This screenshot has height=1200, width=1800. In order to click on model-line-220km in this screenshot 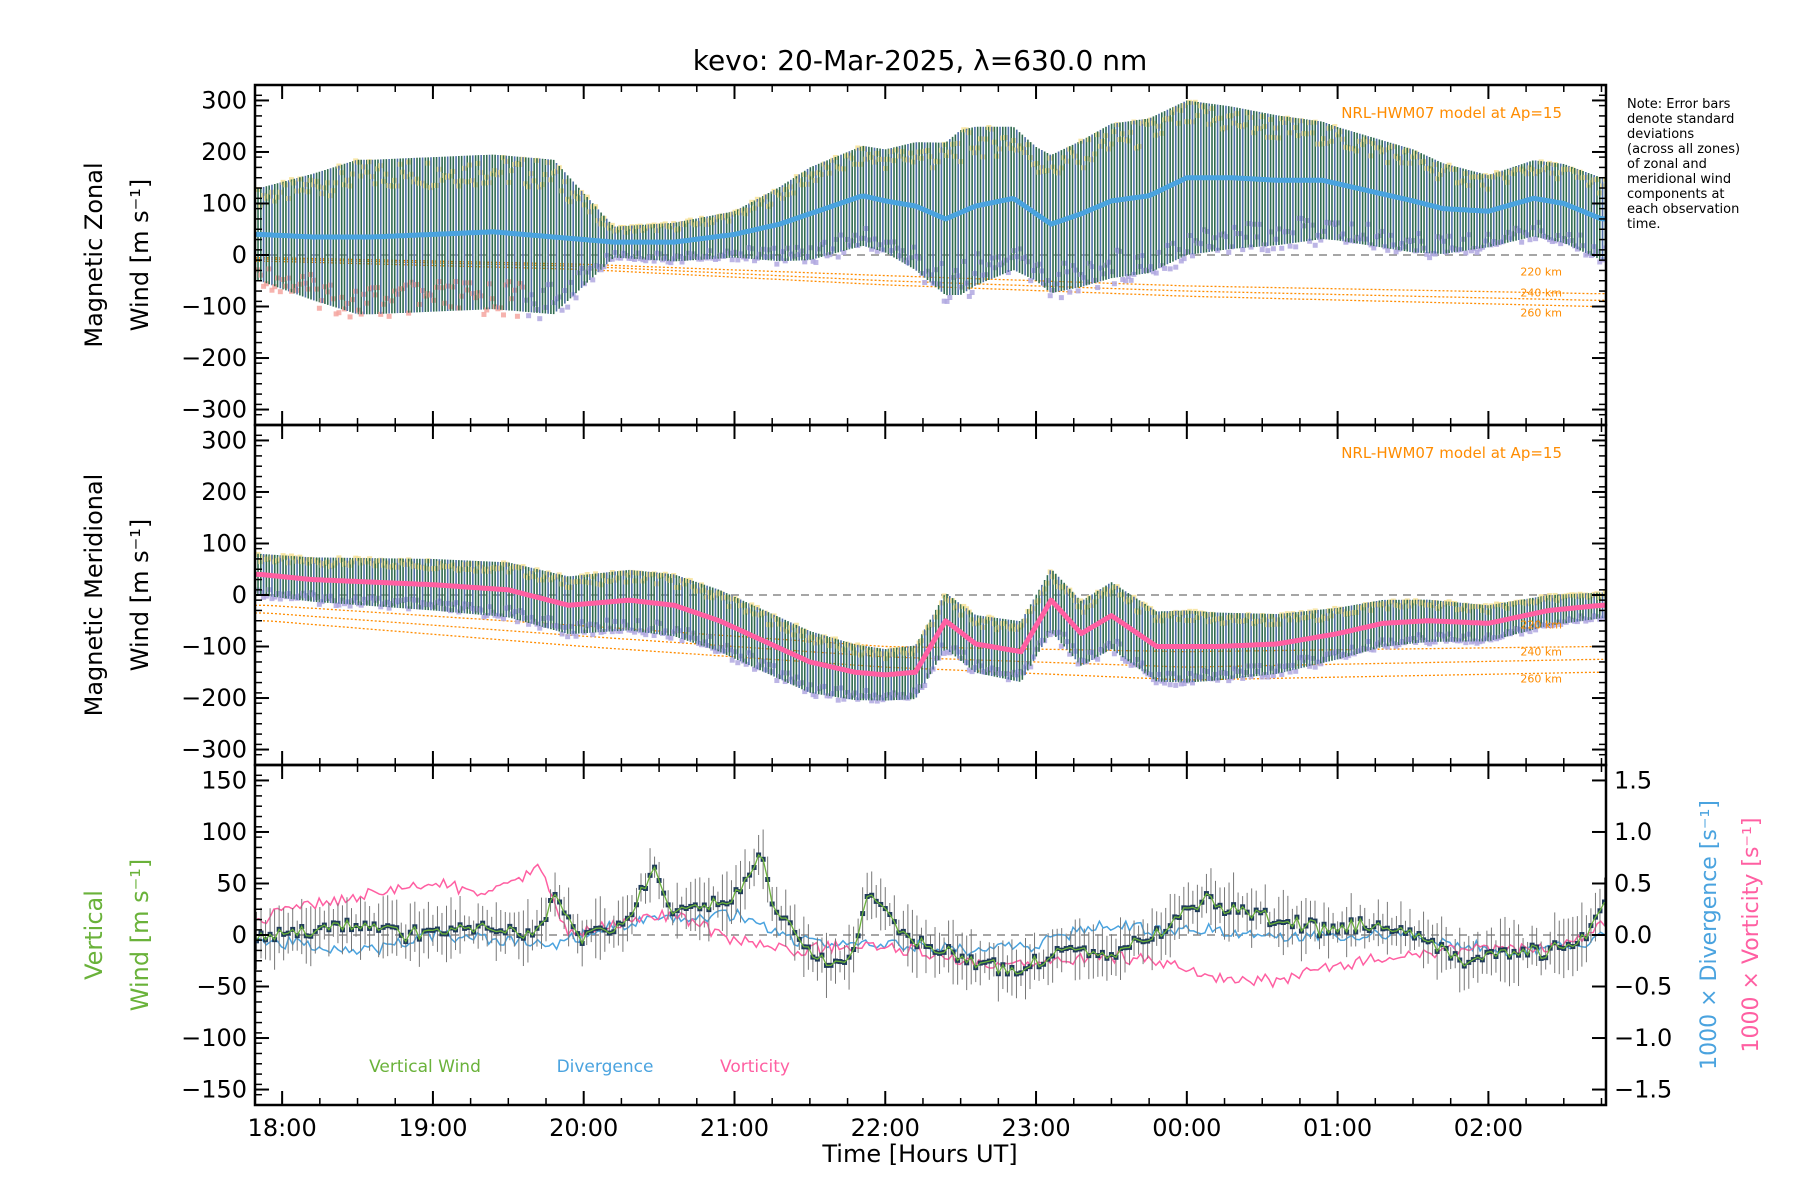, I will do `click(930, 275)`.